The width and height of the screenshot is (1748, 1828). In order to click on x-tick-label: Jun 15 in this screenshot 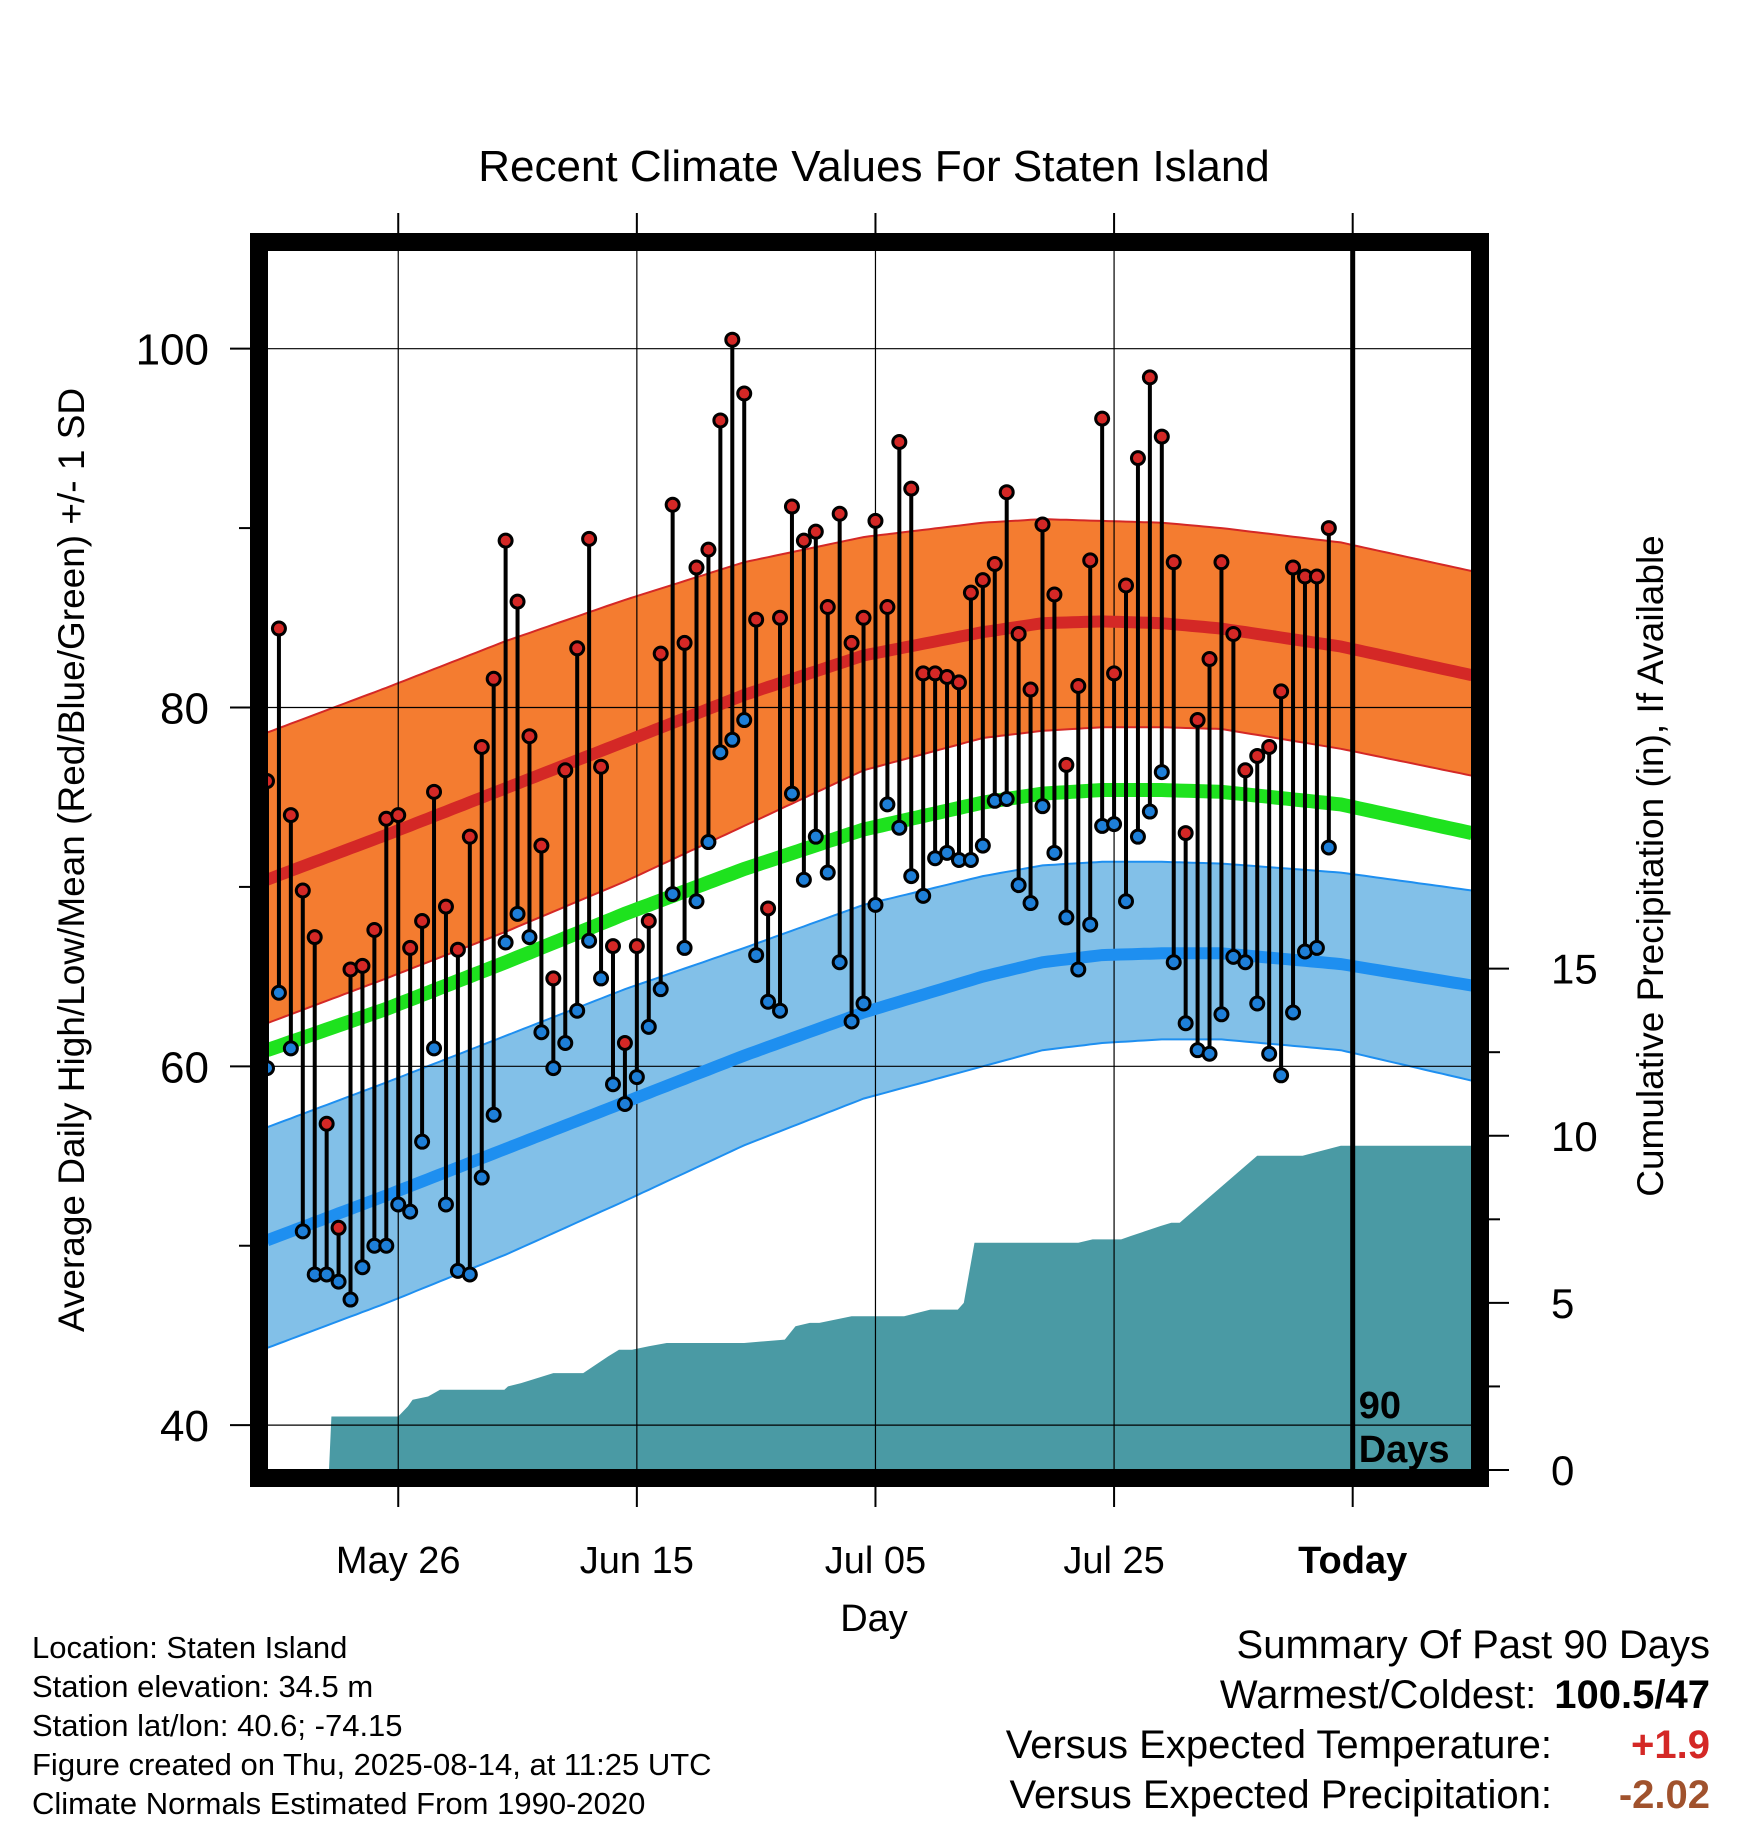, I will do `click(637, 1561)`.